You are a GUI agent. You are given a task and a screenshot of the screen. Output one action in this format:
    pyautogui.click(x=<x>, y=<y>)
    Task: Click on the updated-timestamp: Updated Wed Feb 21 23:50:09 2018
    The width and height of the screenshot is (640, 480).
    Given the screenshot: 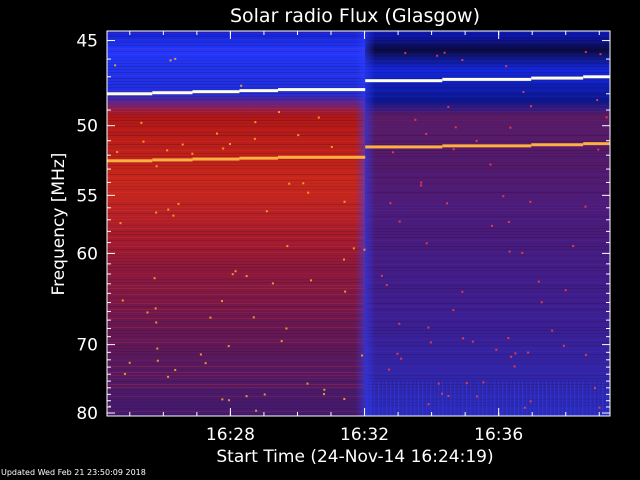 What is the action you would take?
    pyautogui.click(x=73, y=472)
    